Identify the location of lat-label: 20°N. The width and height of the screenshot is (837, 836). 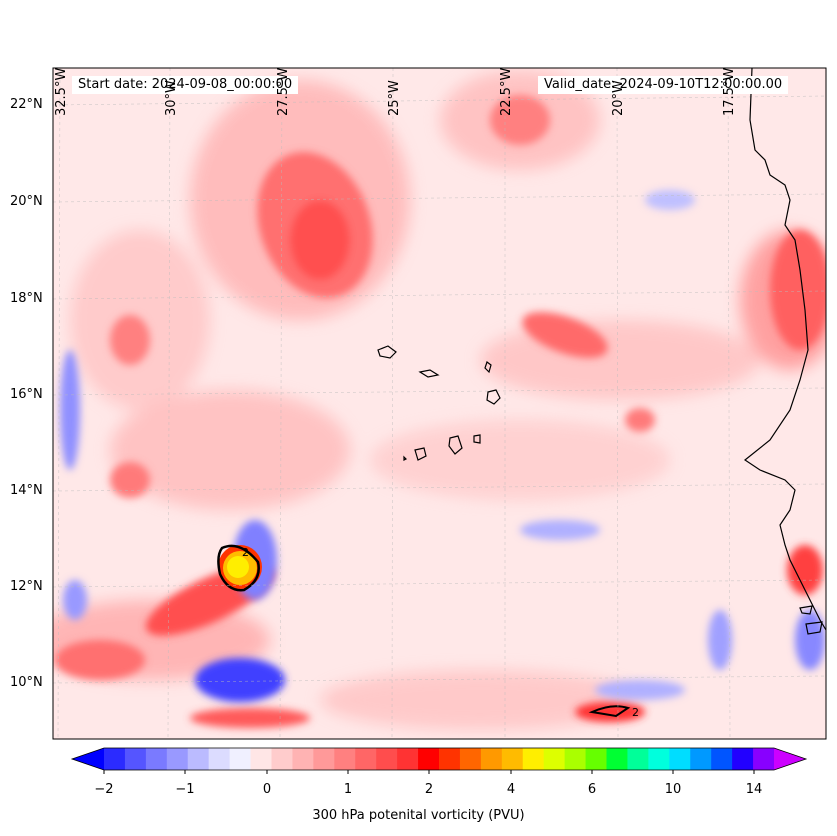
(26, 201).